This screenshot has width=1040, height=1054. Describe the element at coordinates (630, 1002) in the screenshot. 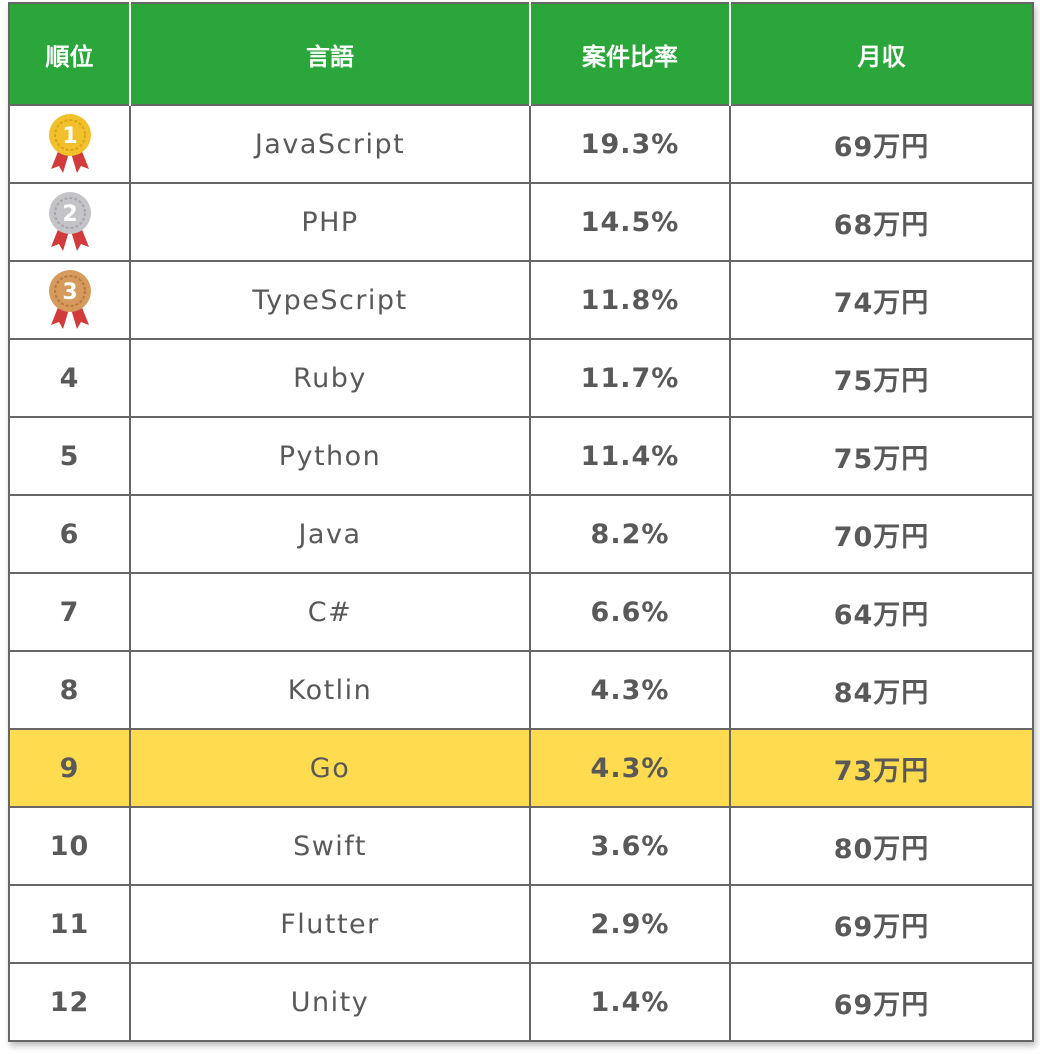

I see `ratio-cell: 1.4%` at that location.